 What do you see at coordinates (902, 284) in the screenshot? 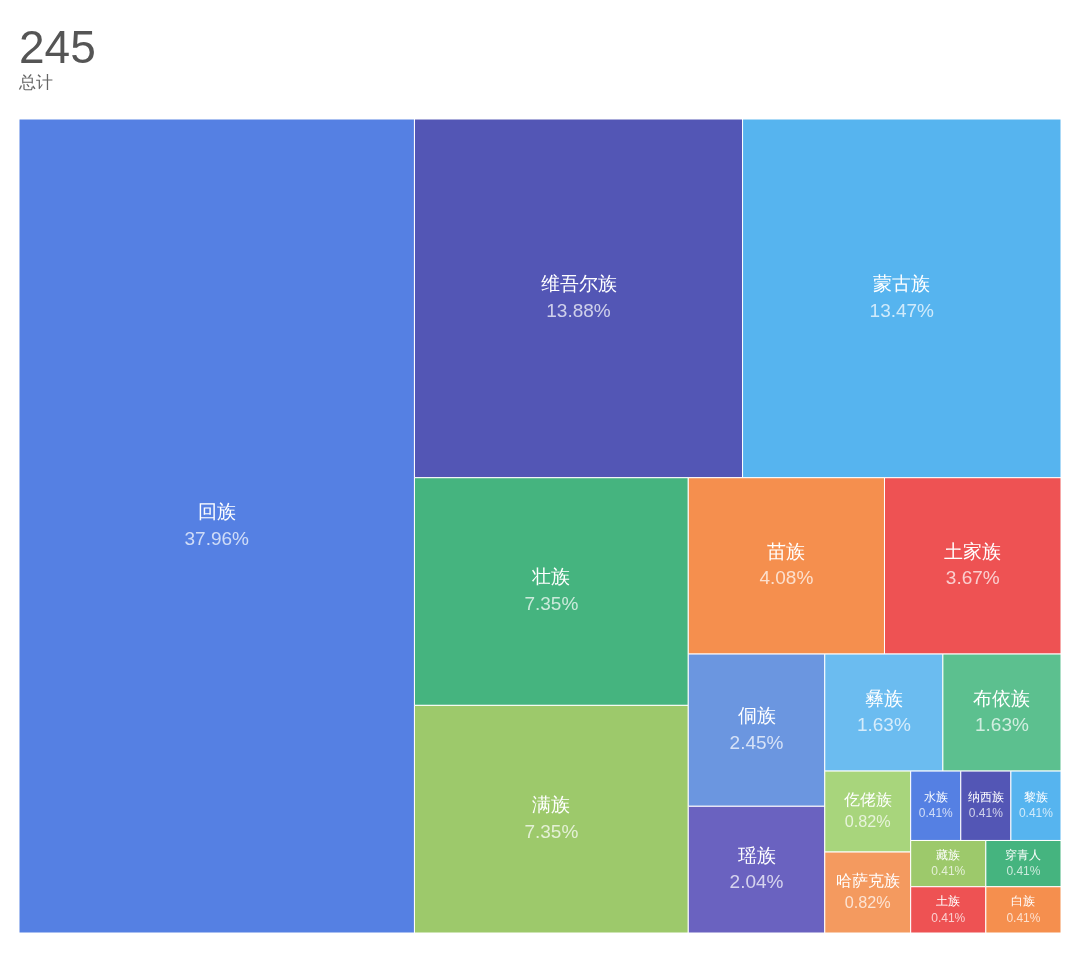
I see `category-label: 蒙古族` at bounding box center [902, 284].